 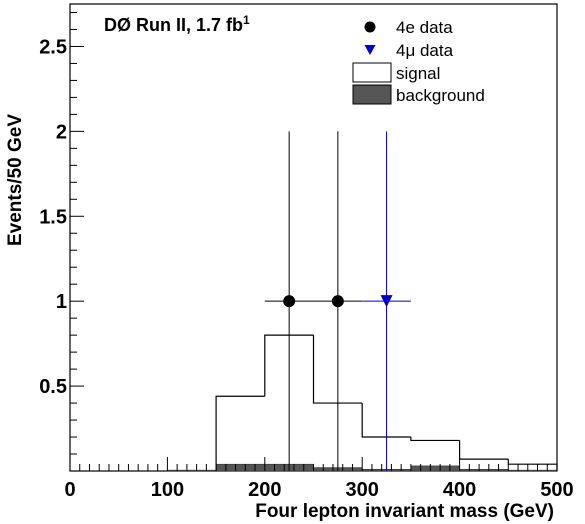 What do you see at coordinates (362, 490) in the screenshot?
I see `x-tick-label: 300` at bounding box center [362, 490].